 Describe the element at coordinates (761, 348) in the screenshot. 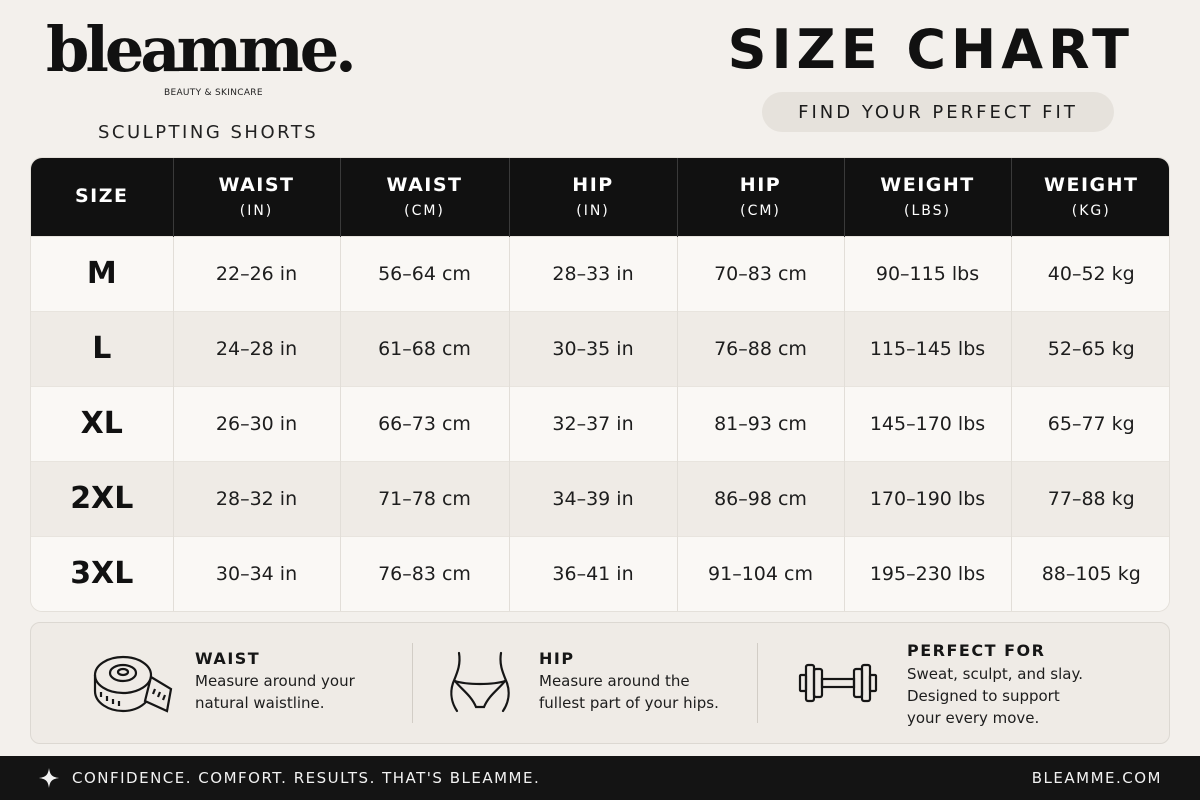

I see `table-cell: 76–88 cm` at that location.